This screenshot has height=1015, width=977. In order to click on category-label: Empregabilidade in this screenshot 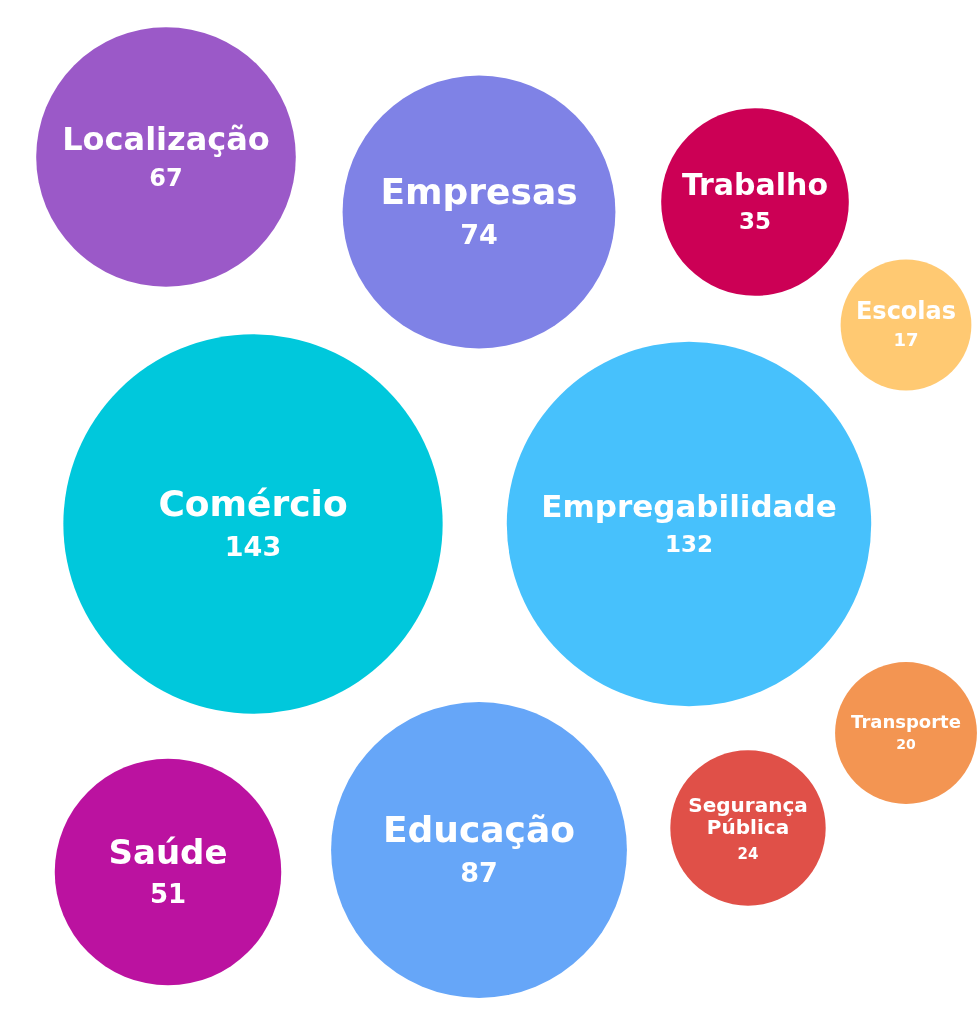, I will do `click(689, 505)`.